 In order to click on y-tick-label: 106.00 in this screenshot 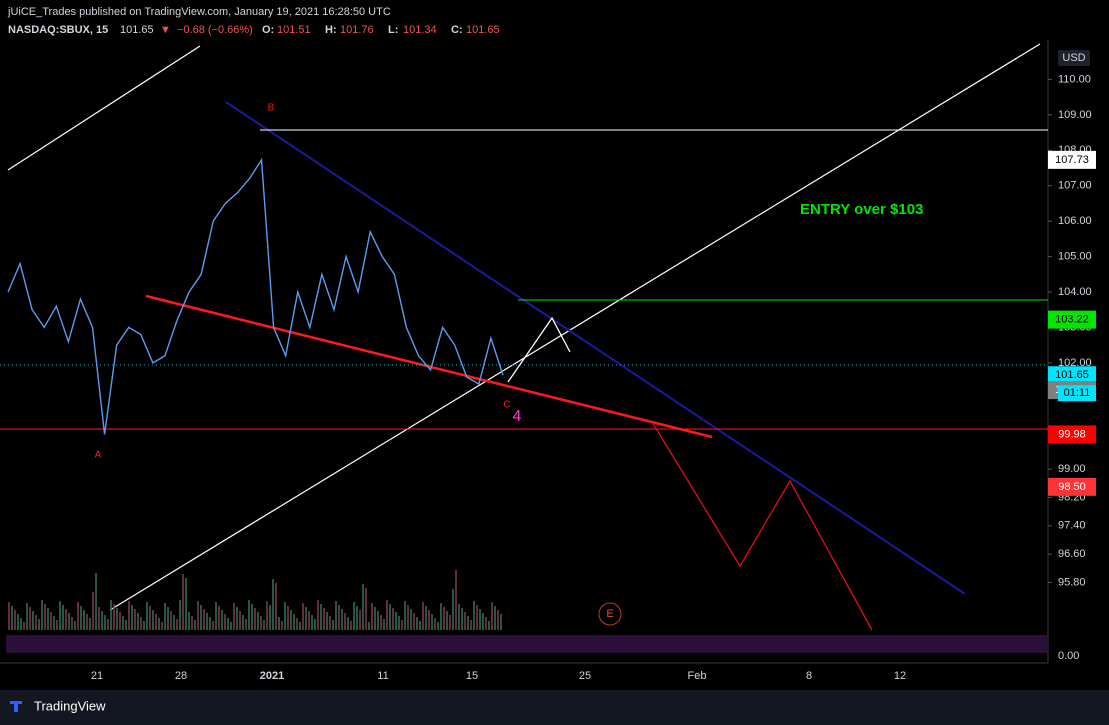, I will do `click(1075, 221)`.